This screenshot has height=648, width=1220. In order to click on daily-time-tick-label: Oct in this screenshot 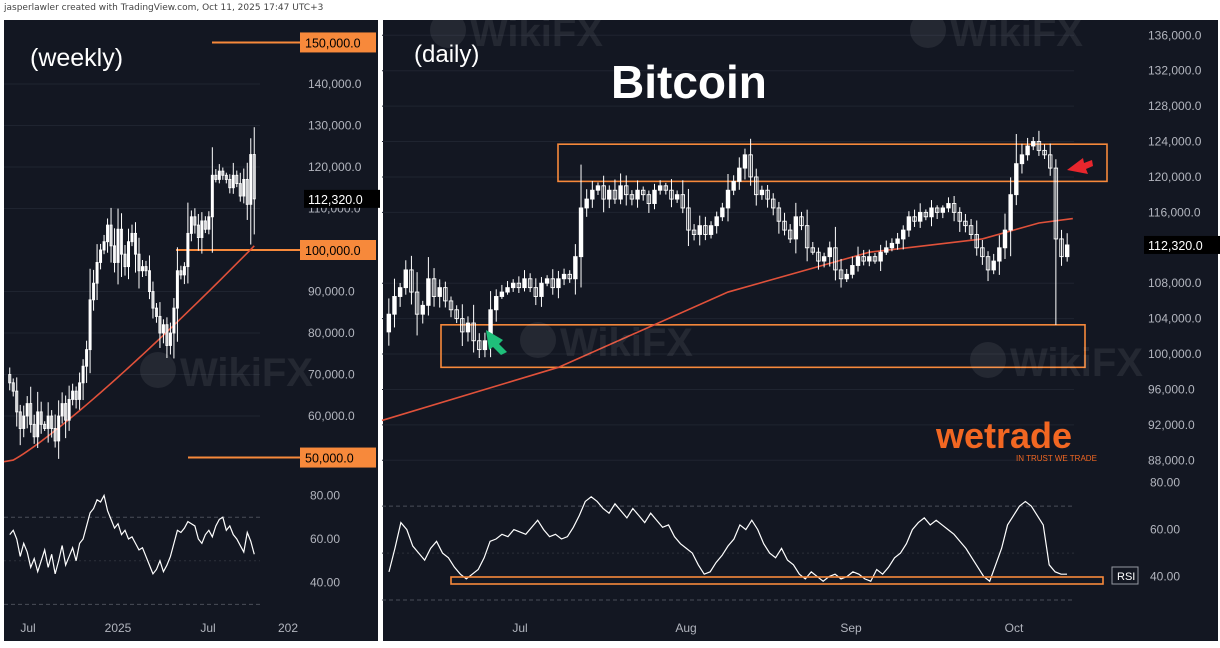, I will do `click(1014, 628)`.